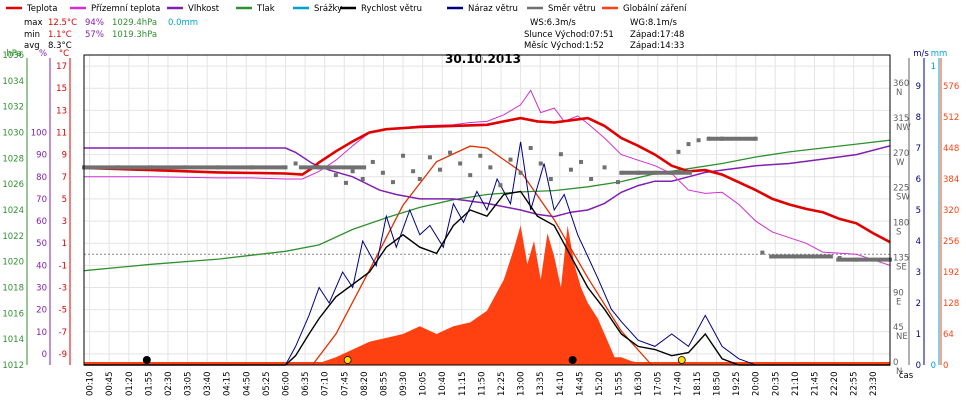  What do you see at coordinates (901, 84) in the screenshot?
I see `tick-dir-deg: 360` at bounding box center [901, 84].